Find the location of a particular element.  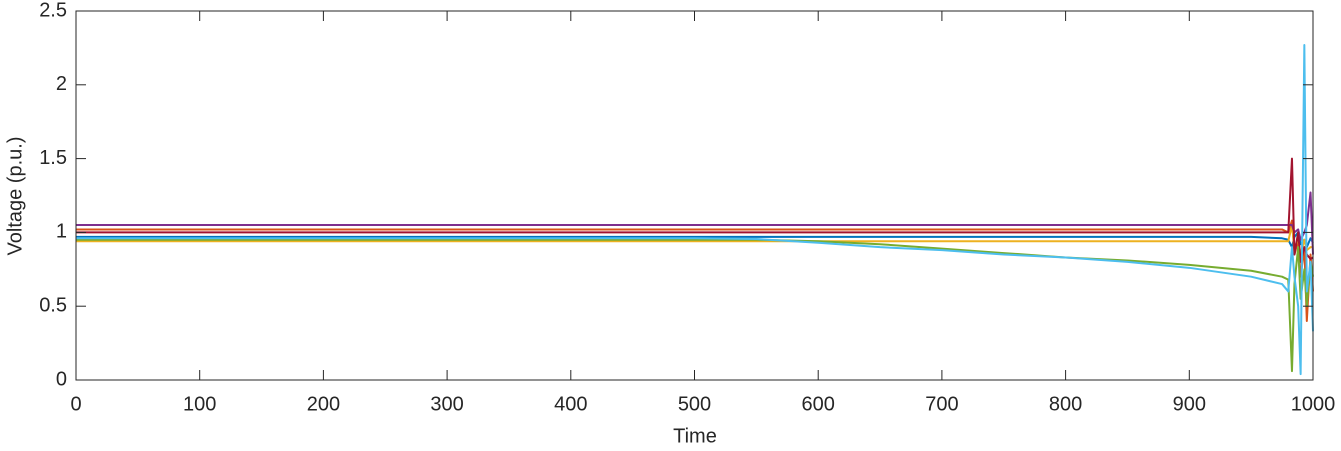

x-tick-label: 600 is located at coordinates (818, 404).